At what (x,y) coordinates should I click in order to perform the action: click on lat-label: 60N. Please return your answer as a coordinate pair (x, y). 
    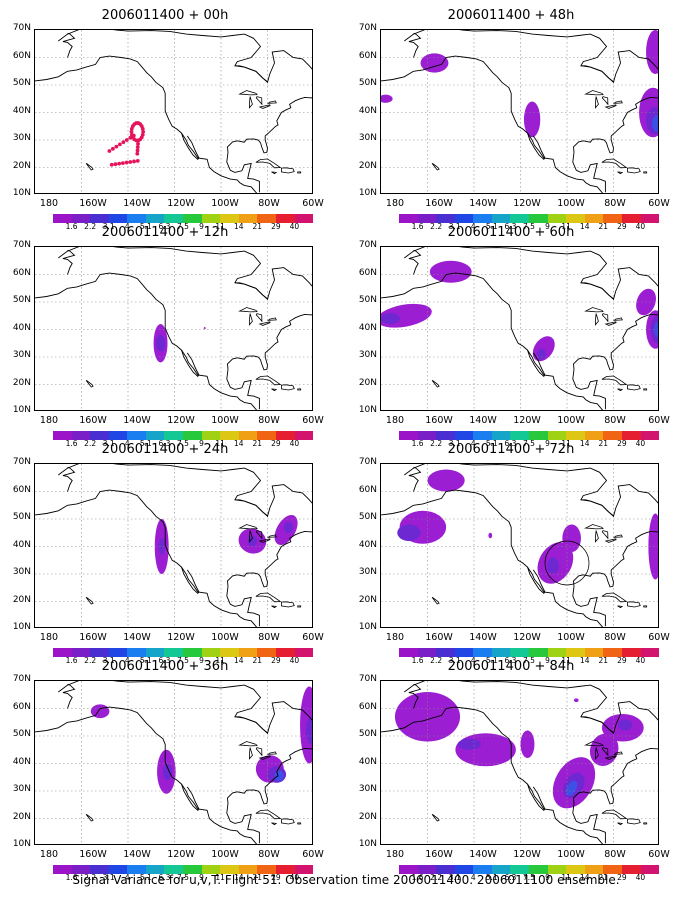
    Looking at the image, I should click on (21, 489).